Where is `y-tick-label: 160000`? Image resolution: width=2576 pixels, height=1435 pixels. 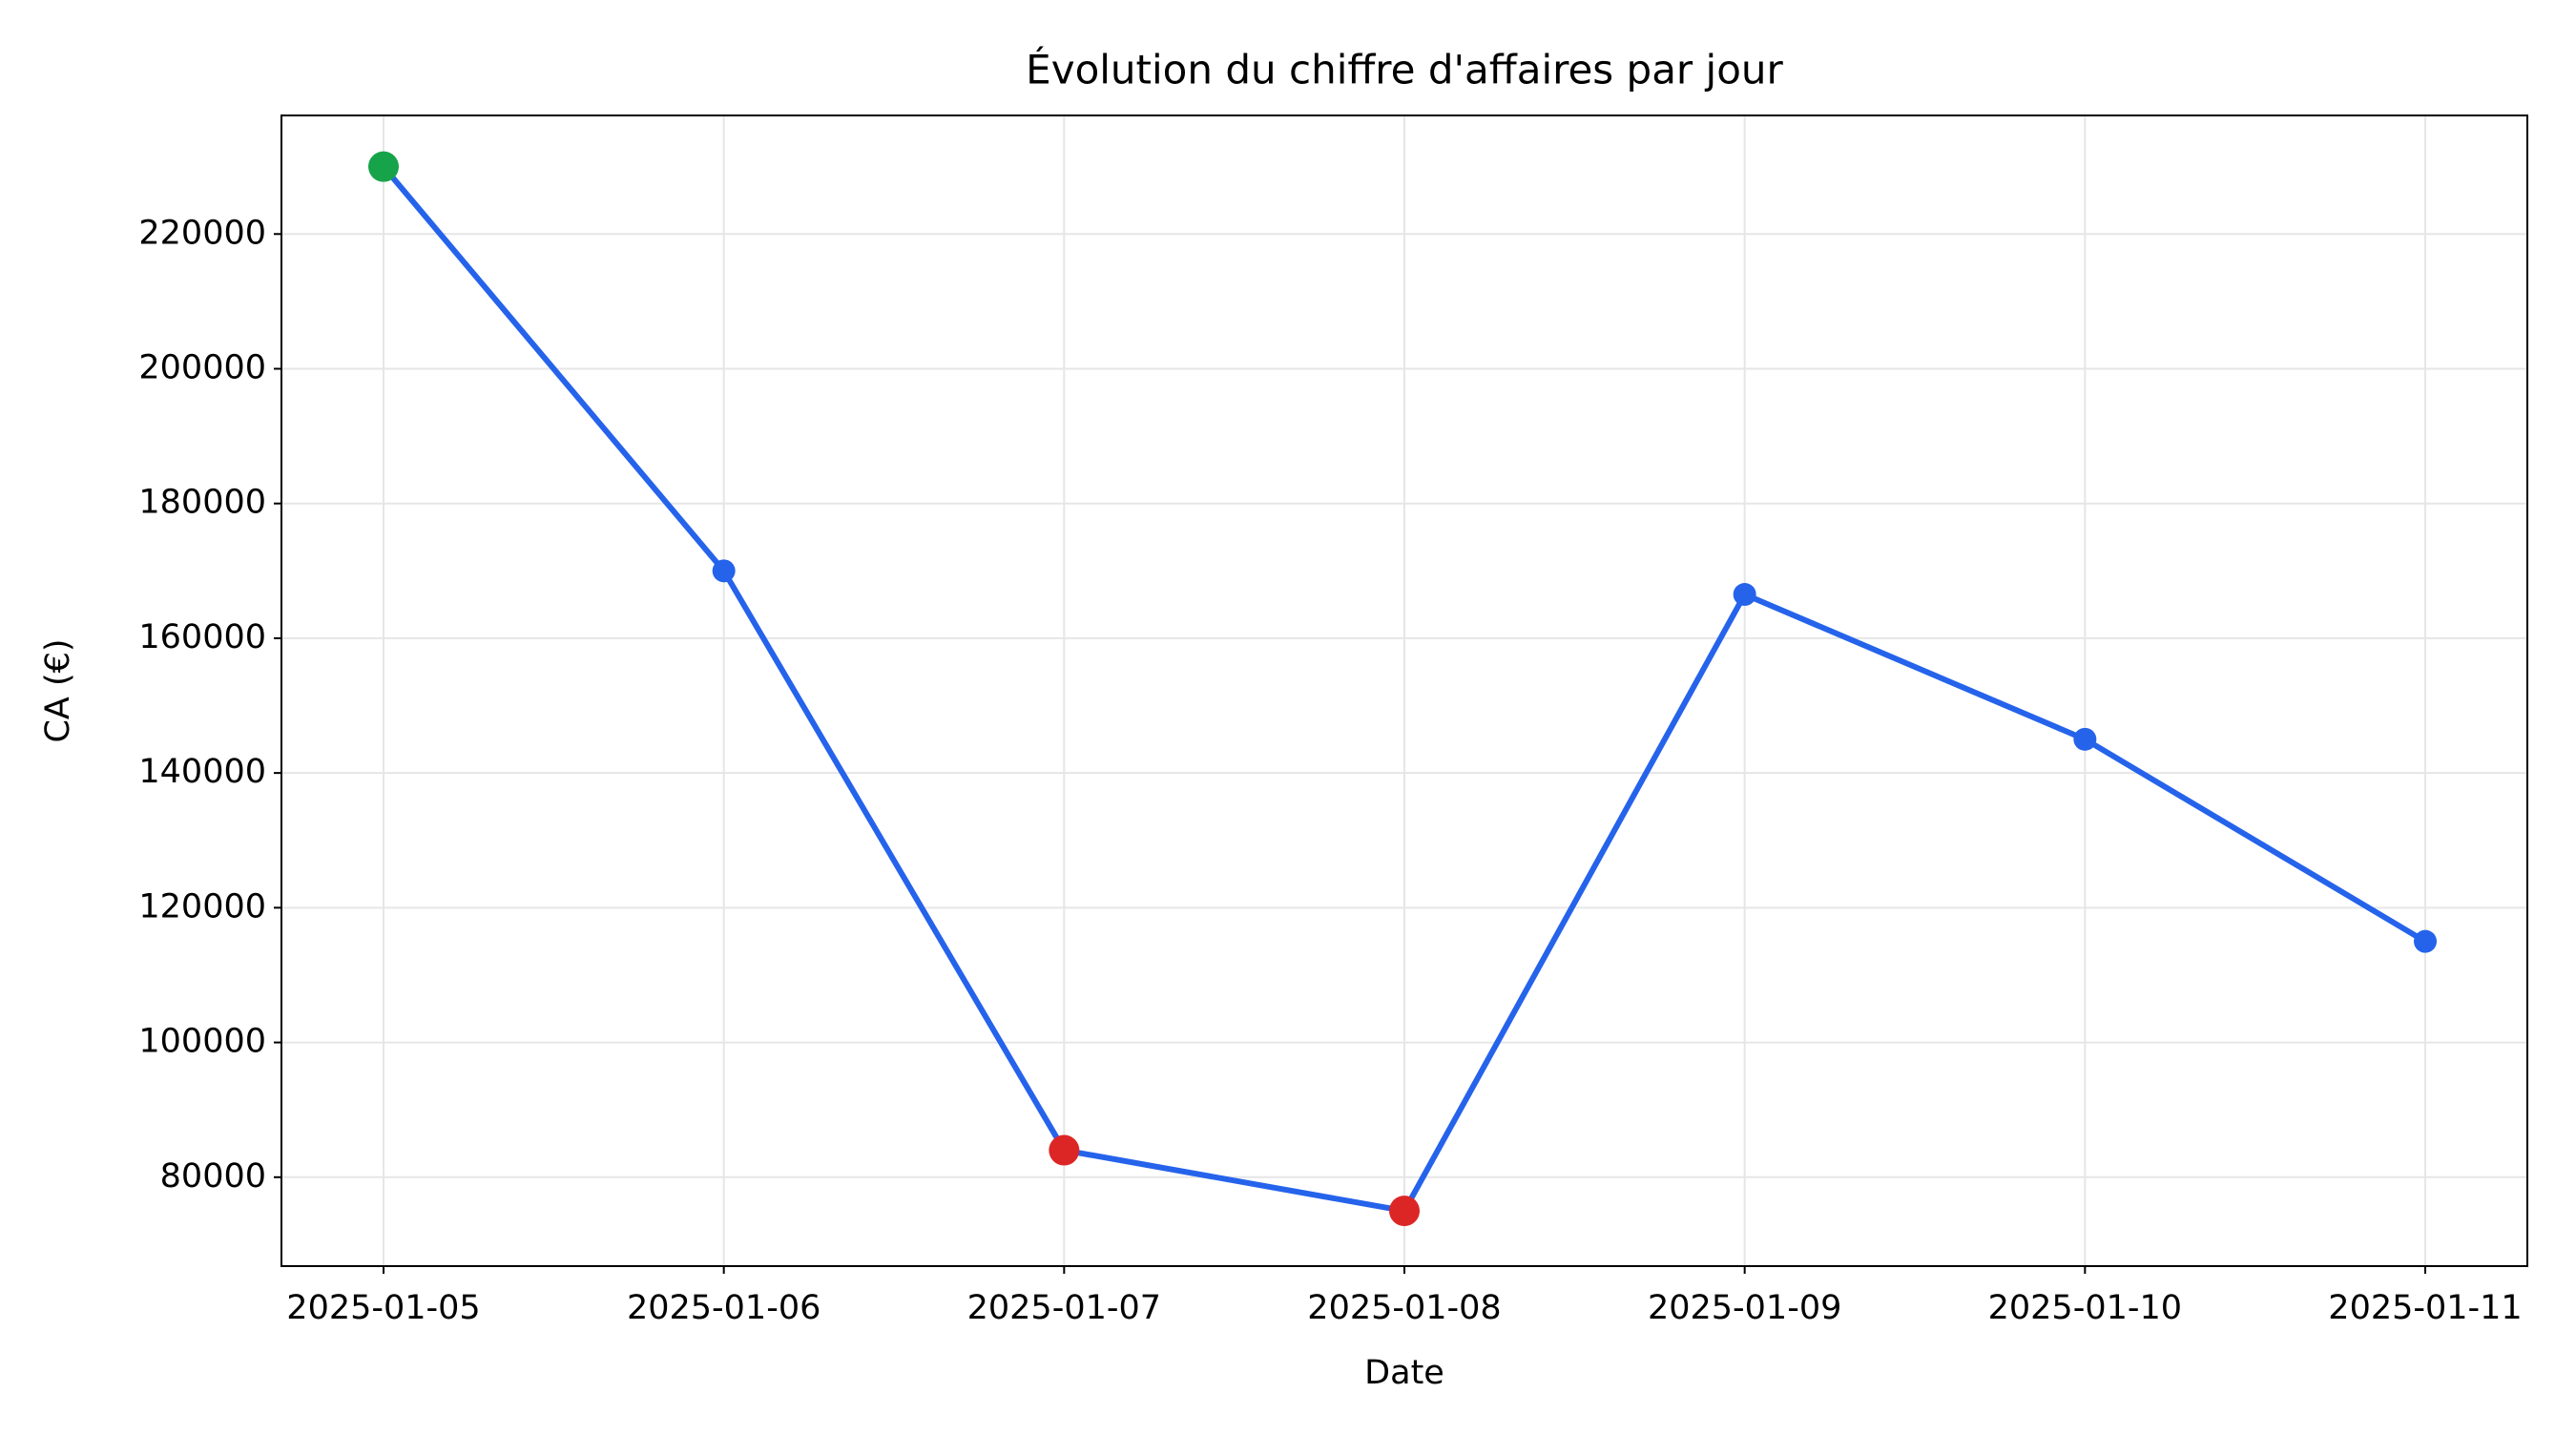
y-tick-label: 160000 is located at coordinates (202, 637).